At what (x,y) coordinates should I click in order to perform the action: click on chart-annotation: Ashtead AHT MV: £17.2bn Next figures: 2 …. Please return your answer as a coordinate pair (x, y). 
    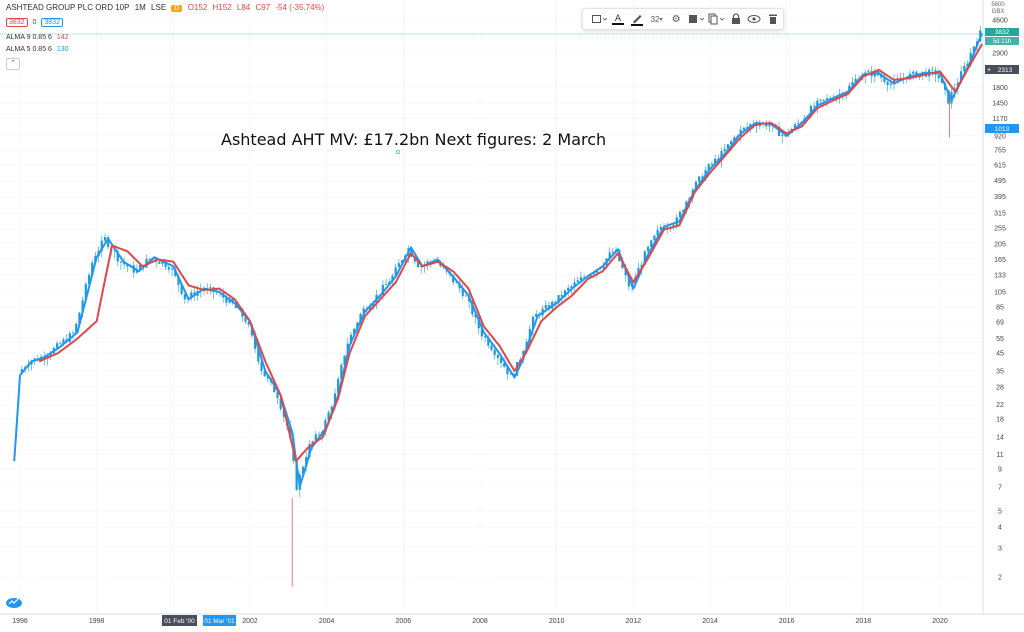
    Looking at the image, I should click on (414, 139).